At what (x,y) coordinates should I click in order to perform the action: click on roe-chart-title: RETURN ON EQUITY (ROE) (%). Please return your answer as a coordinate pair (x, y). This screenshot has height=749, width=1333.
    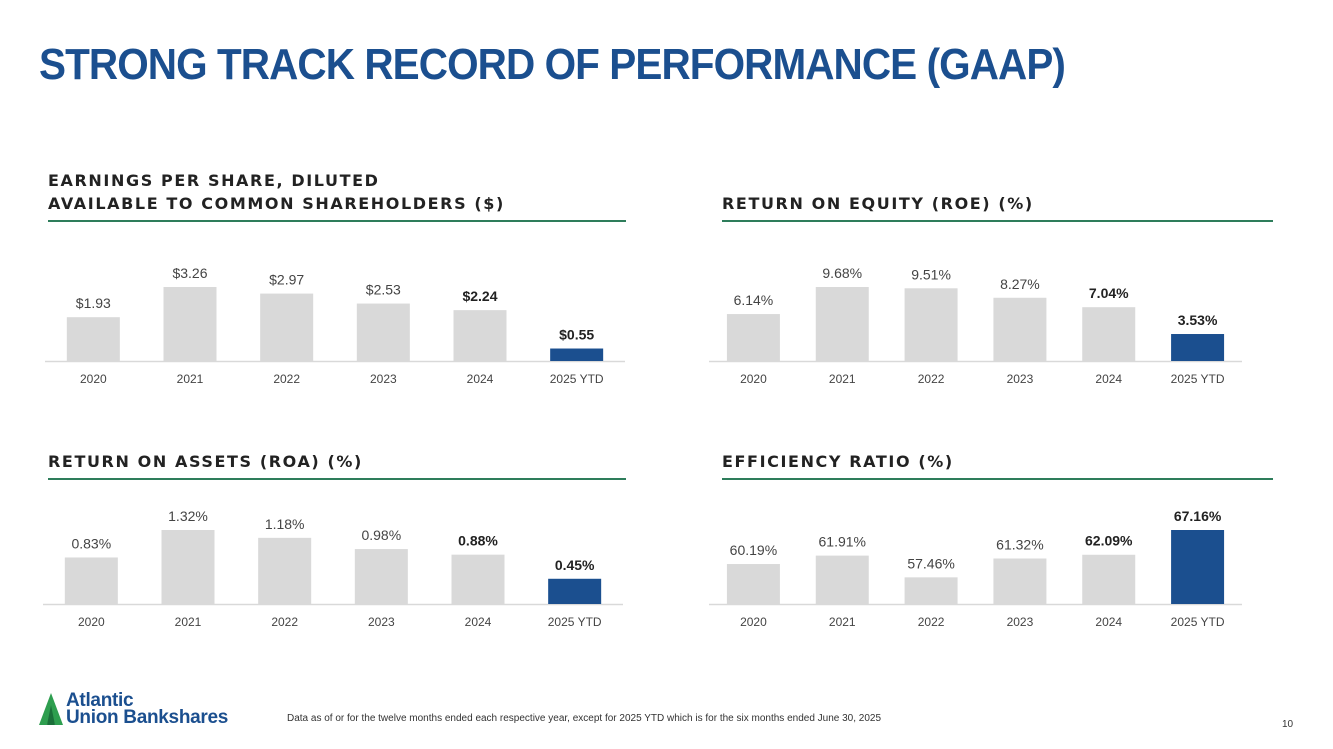
    Looking at the image, I should click on (878, 203).